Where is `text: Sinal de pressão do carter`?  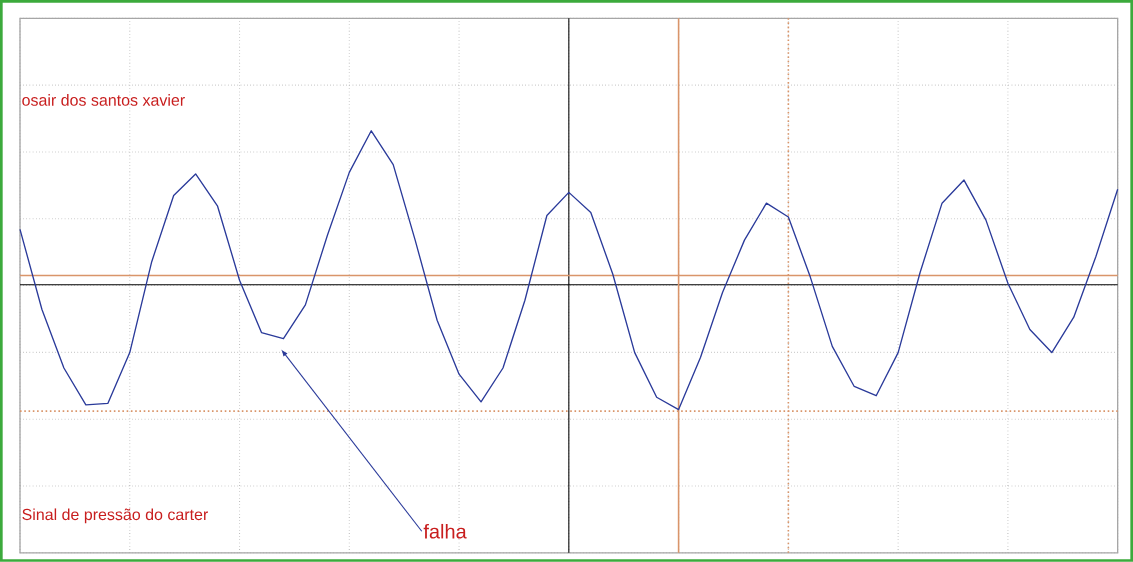
text: Sinal de pressão do carter is located at coordinates (115, 516).